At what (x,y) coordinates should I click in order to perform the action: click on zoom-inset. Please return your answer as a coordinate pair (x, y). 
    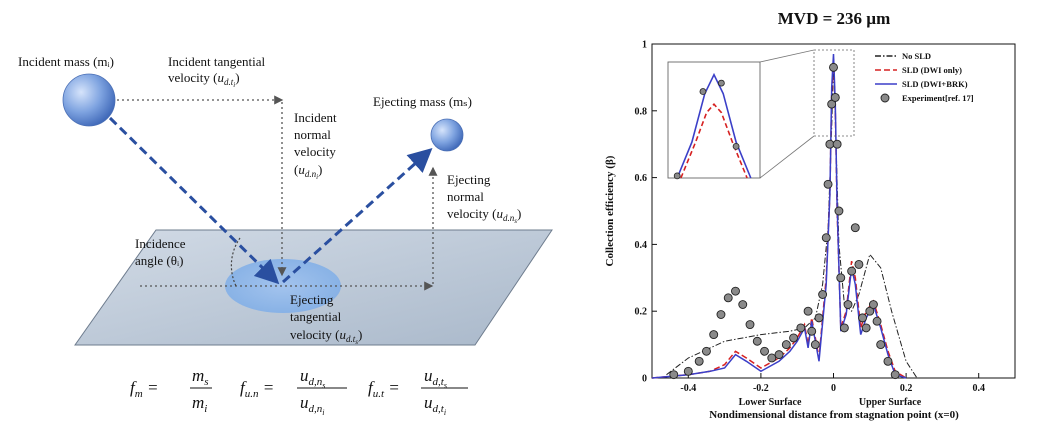
    Looking at the image, I should click on (714, 120).